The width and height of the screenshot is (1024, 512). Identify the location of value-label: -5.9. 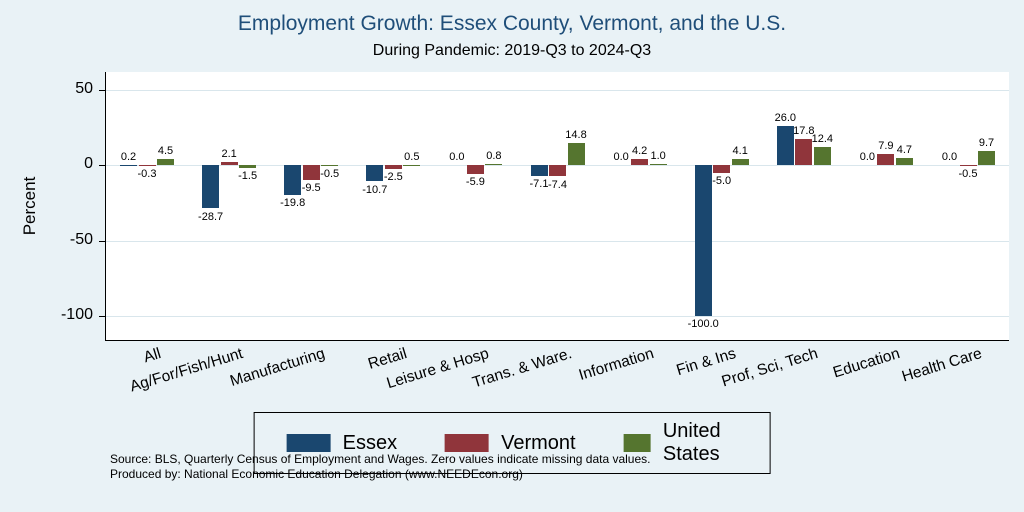
(475, 182).